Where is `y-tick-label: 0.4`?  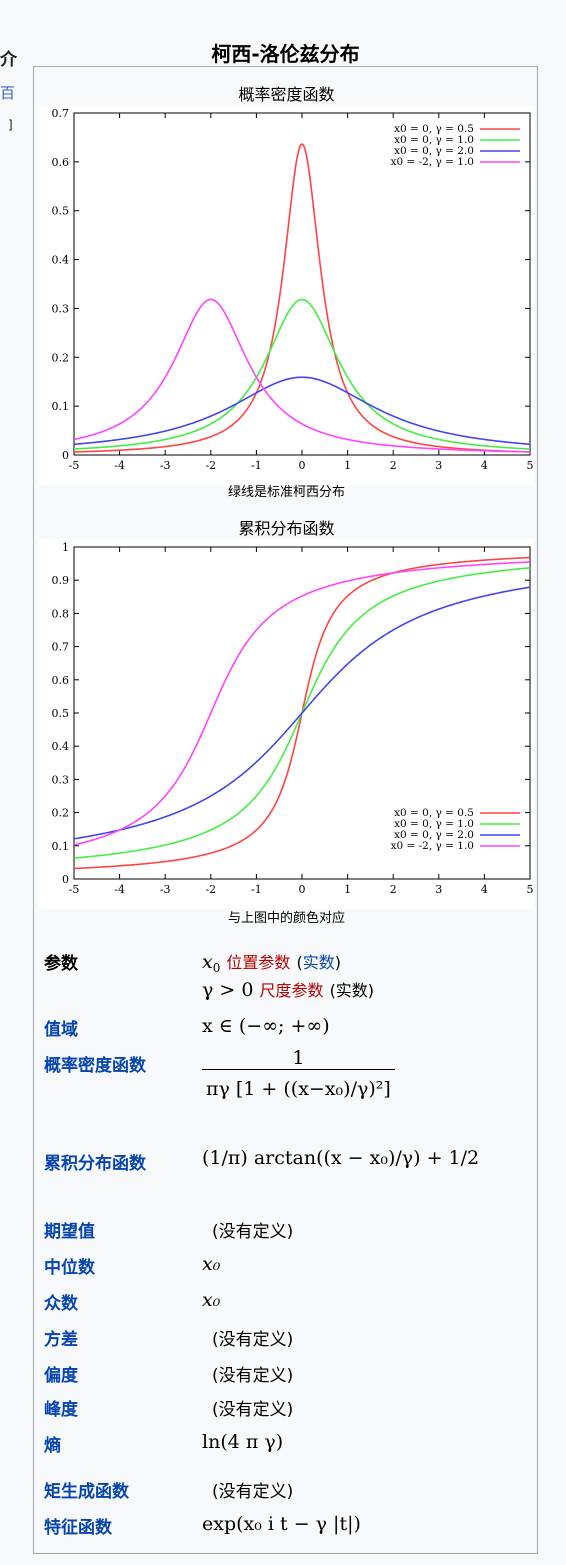
y-tick-label: 0.4 is located at coordinates (61, 260).